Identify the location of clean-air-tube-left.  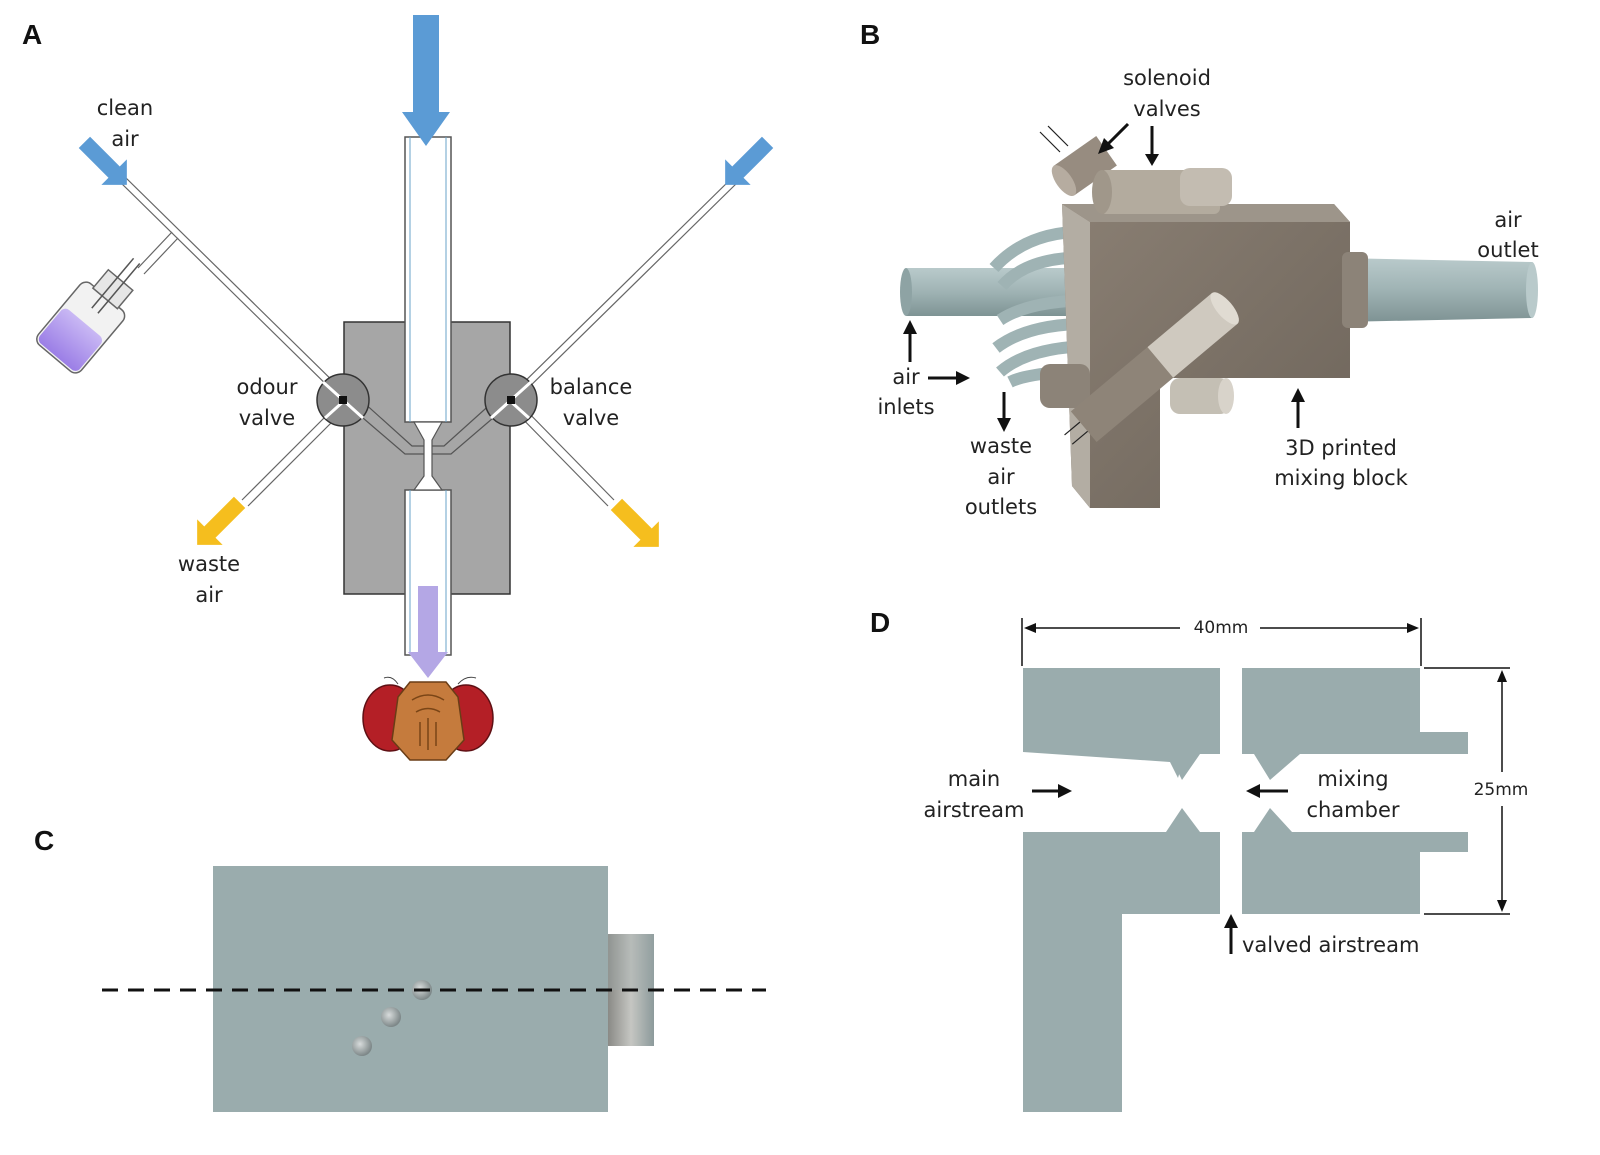
(232, 287).